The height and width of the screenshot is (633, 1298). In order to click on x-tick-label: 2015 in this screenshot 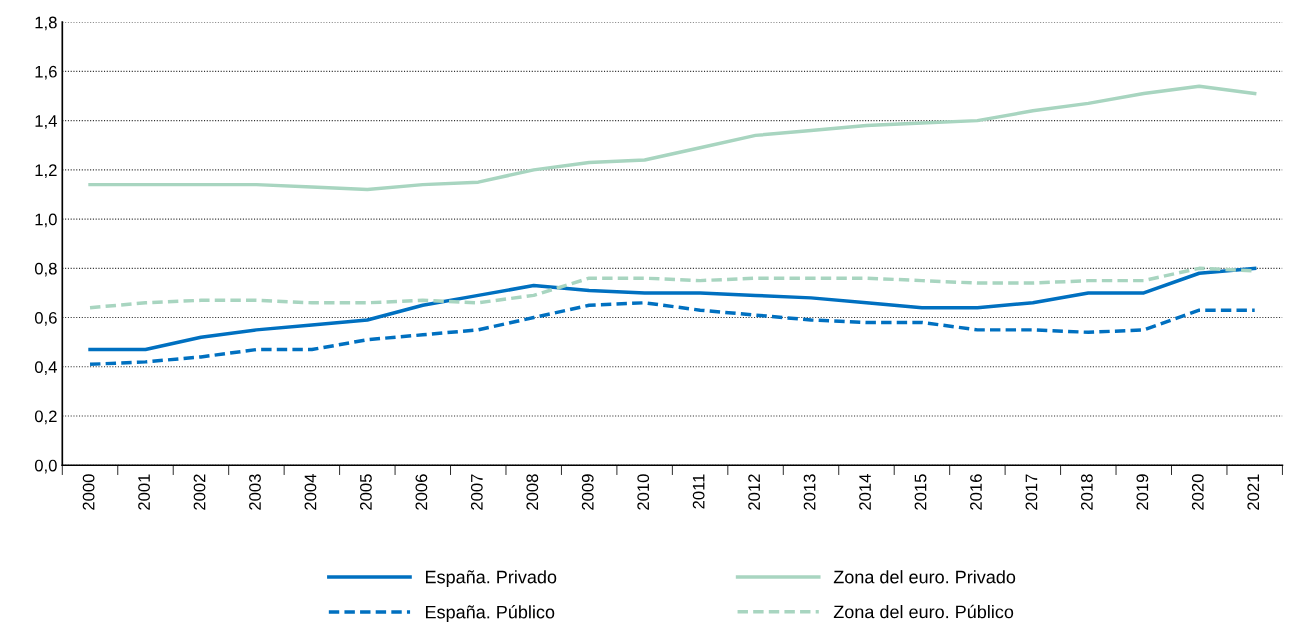, I will do `click(920, 492)`.